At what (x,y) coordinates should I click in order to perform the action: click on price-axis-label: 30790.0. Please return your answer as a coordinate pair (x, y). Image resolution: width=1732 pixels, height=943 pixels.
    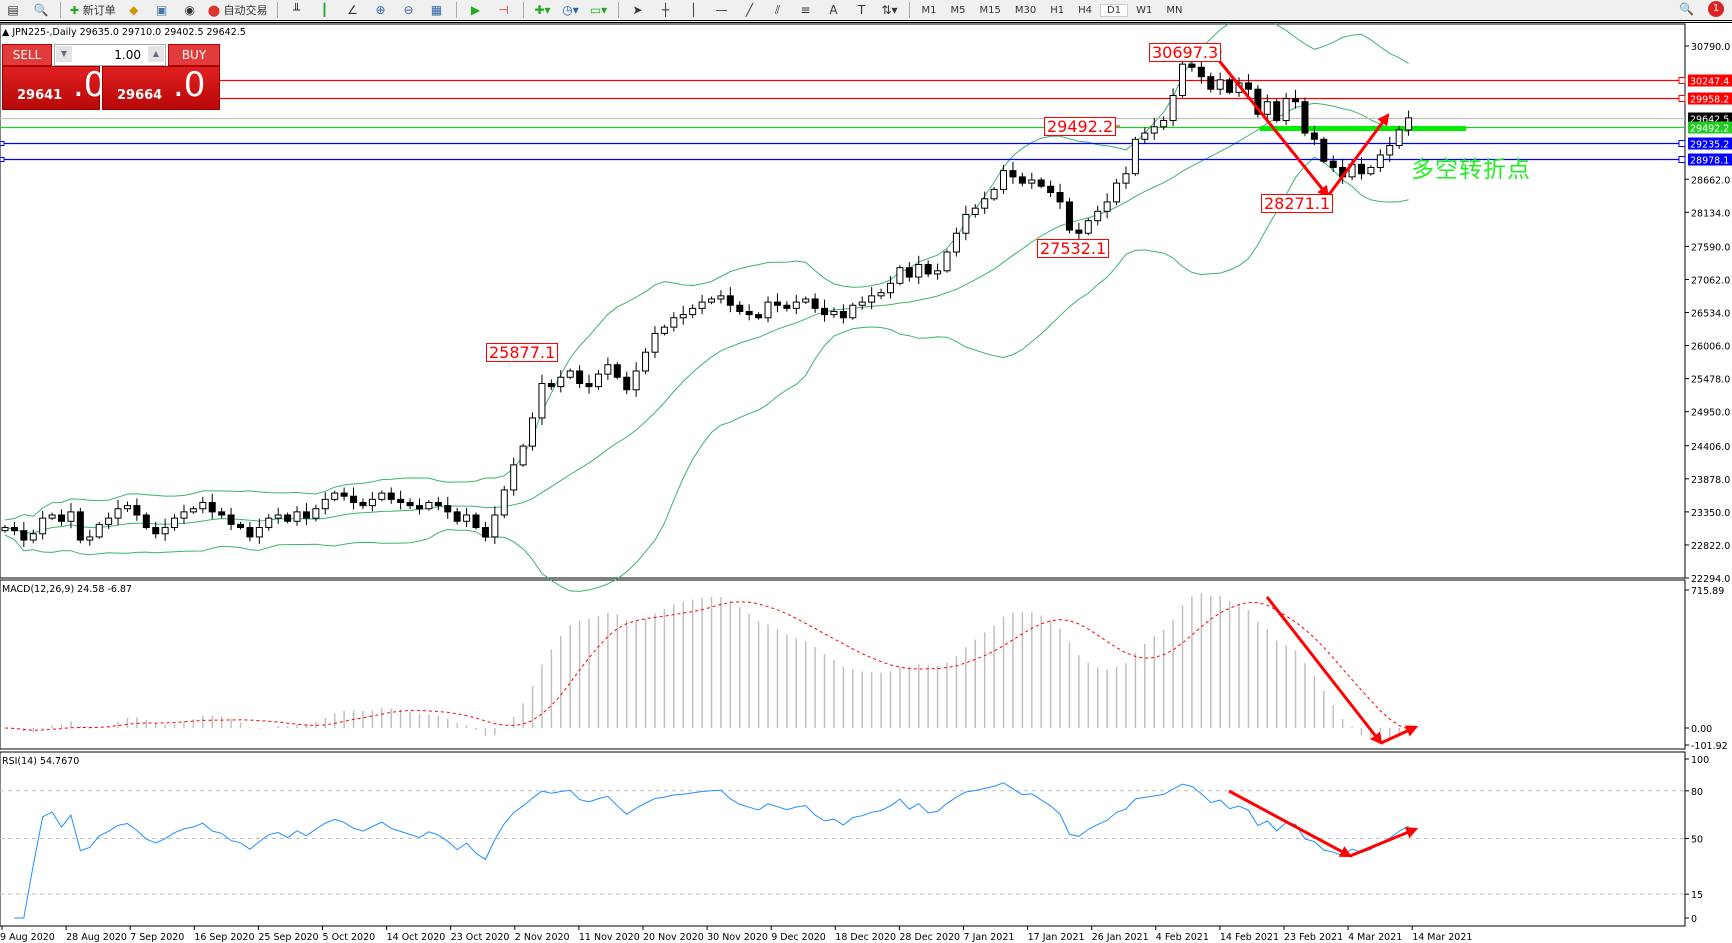
    Looking at the image, I should click on (1710, 47).